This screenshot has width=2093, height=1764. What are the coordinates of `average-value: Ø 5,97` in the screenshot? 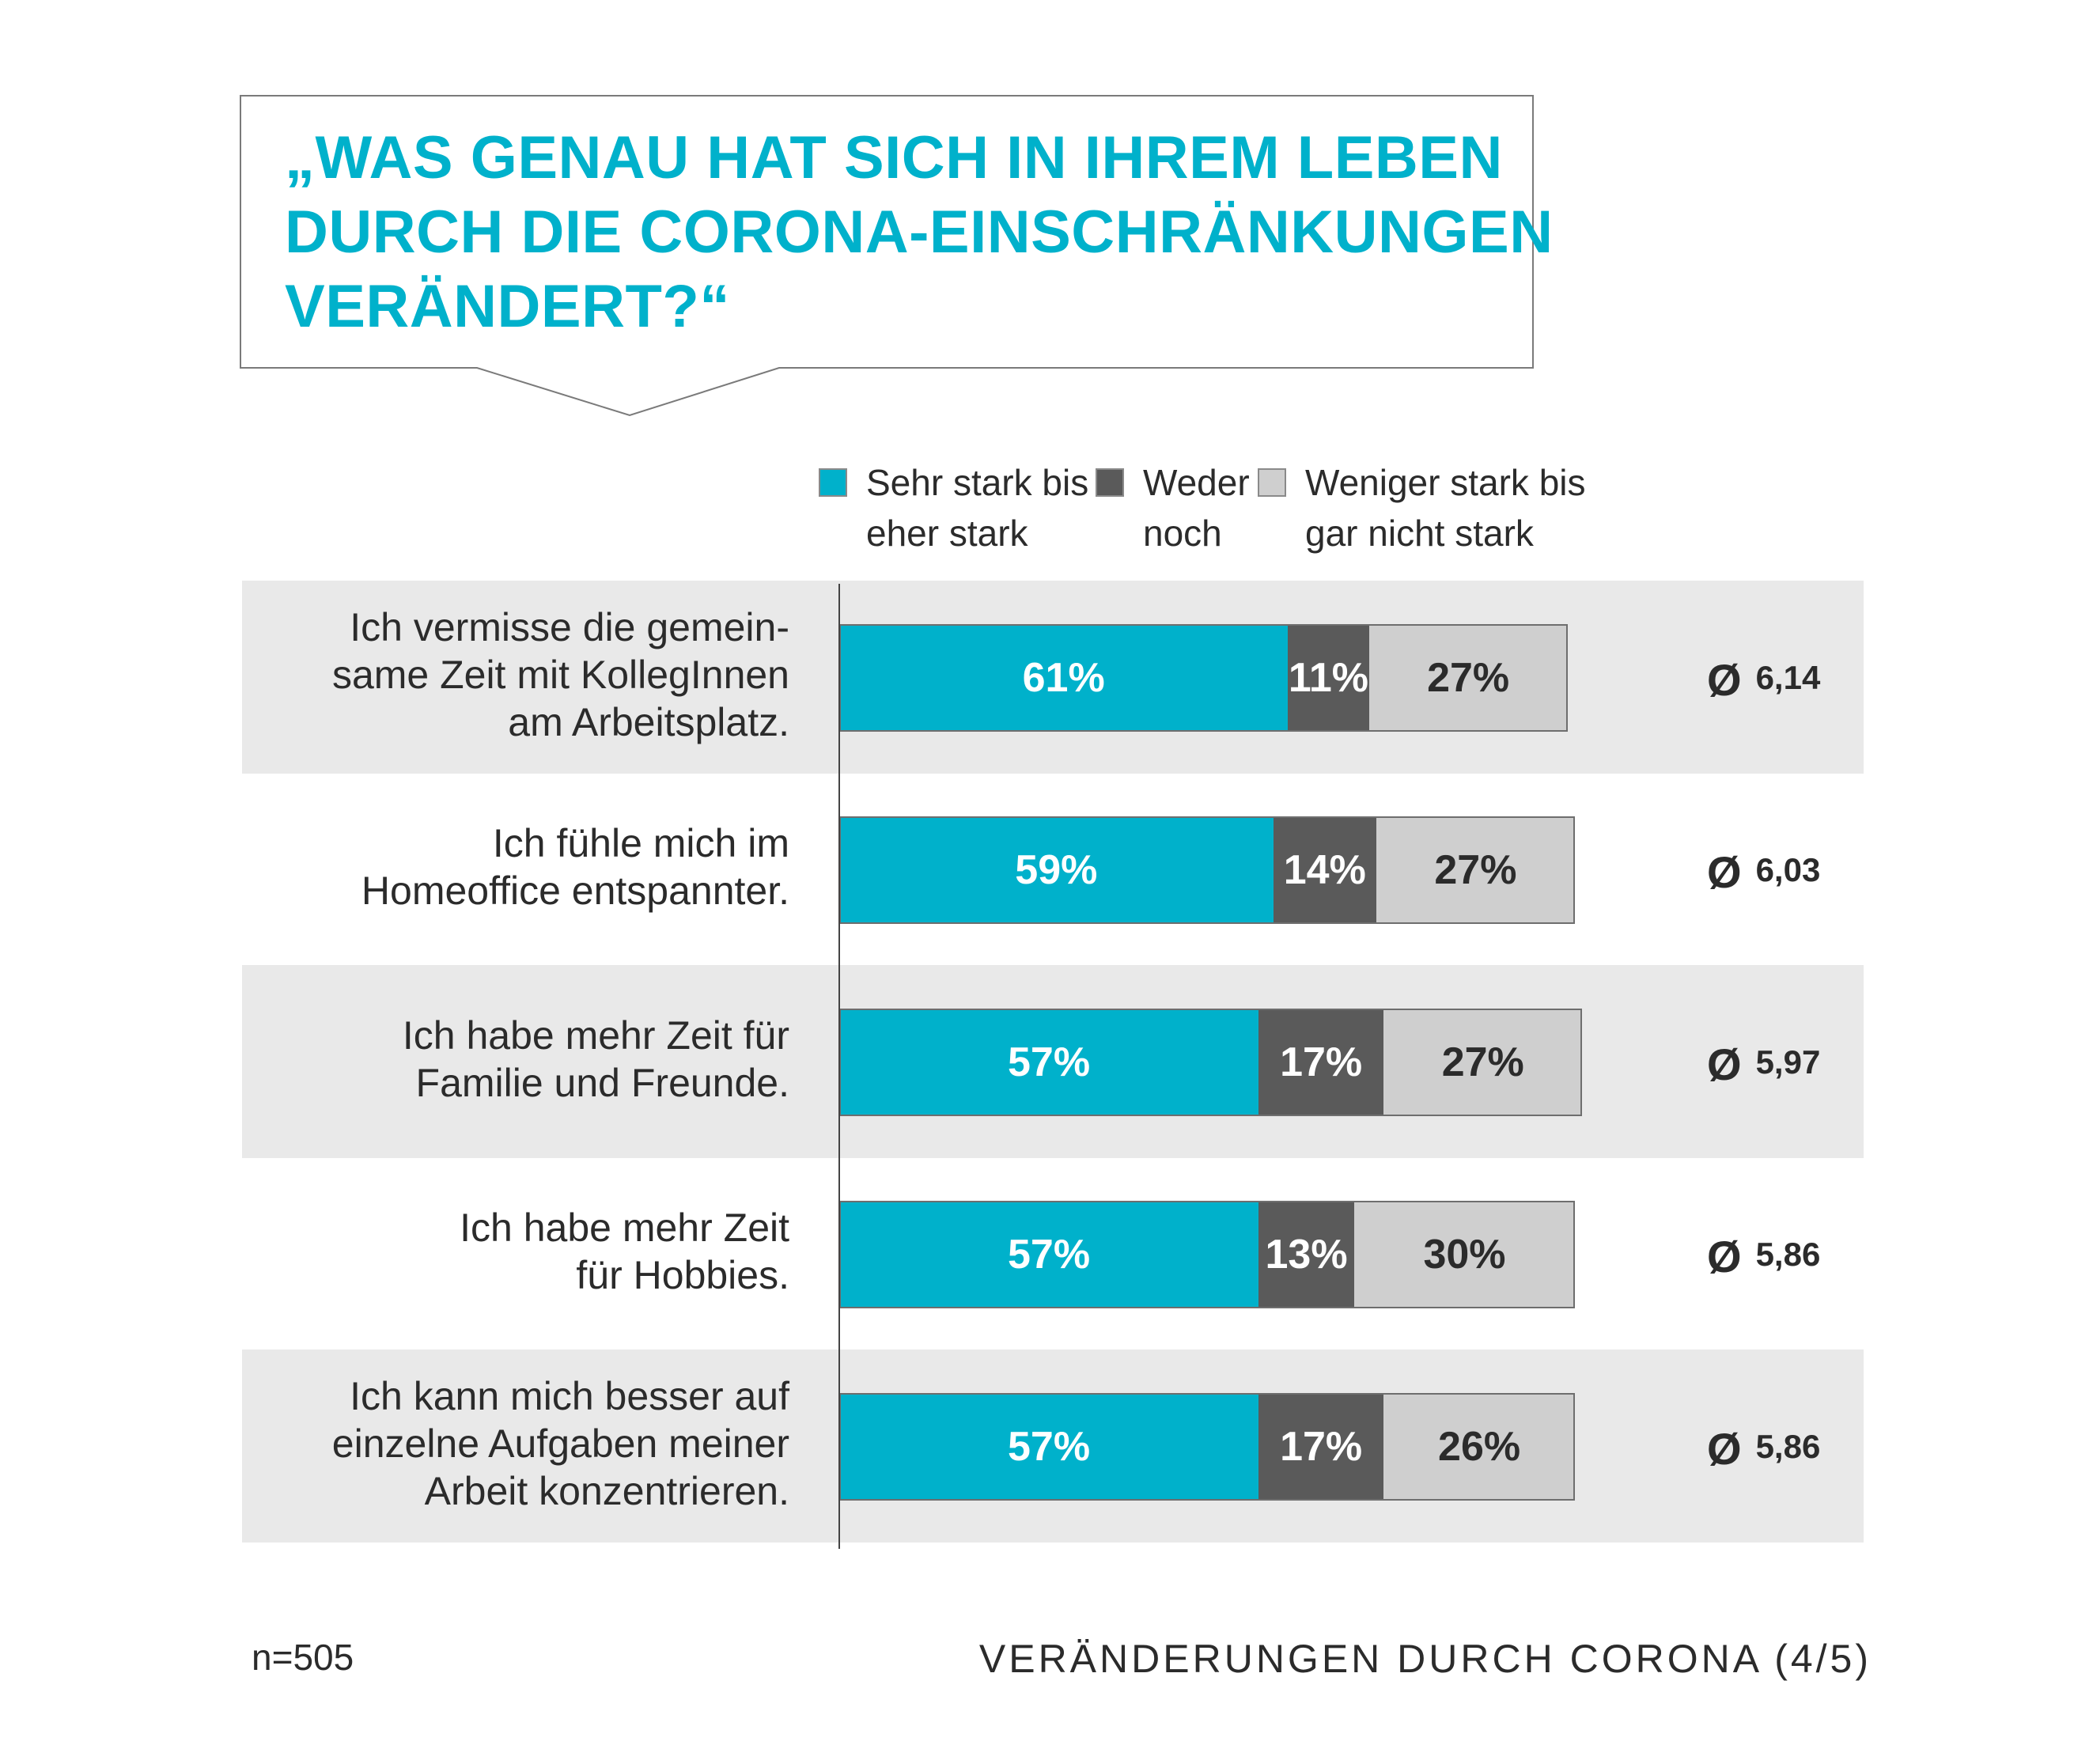 It's located at (1774, 1064).